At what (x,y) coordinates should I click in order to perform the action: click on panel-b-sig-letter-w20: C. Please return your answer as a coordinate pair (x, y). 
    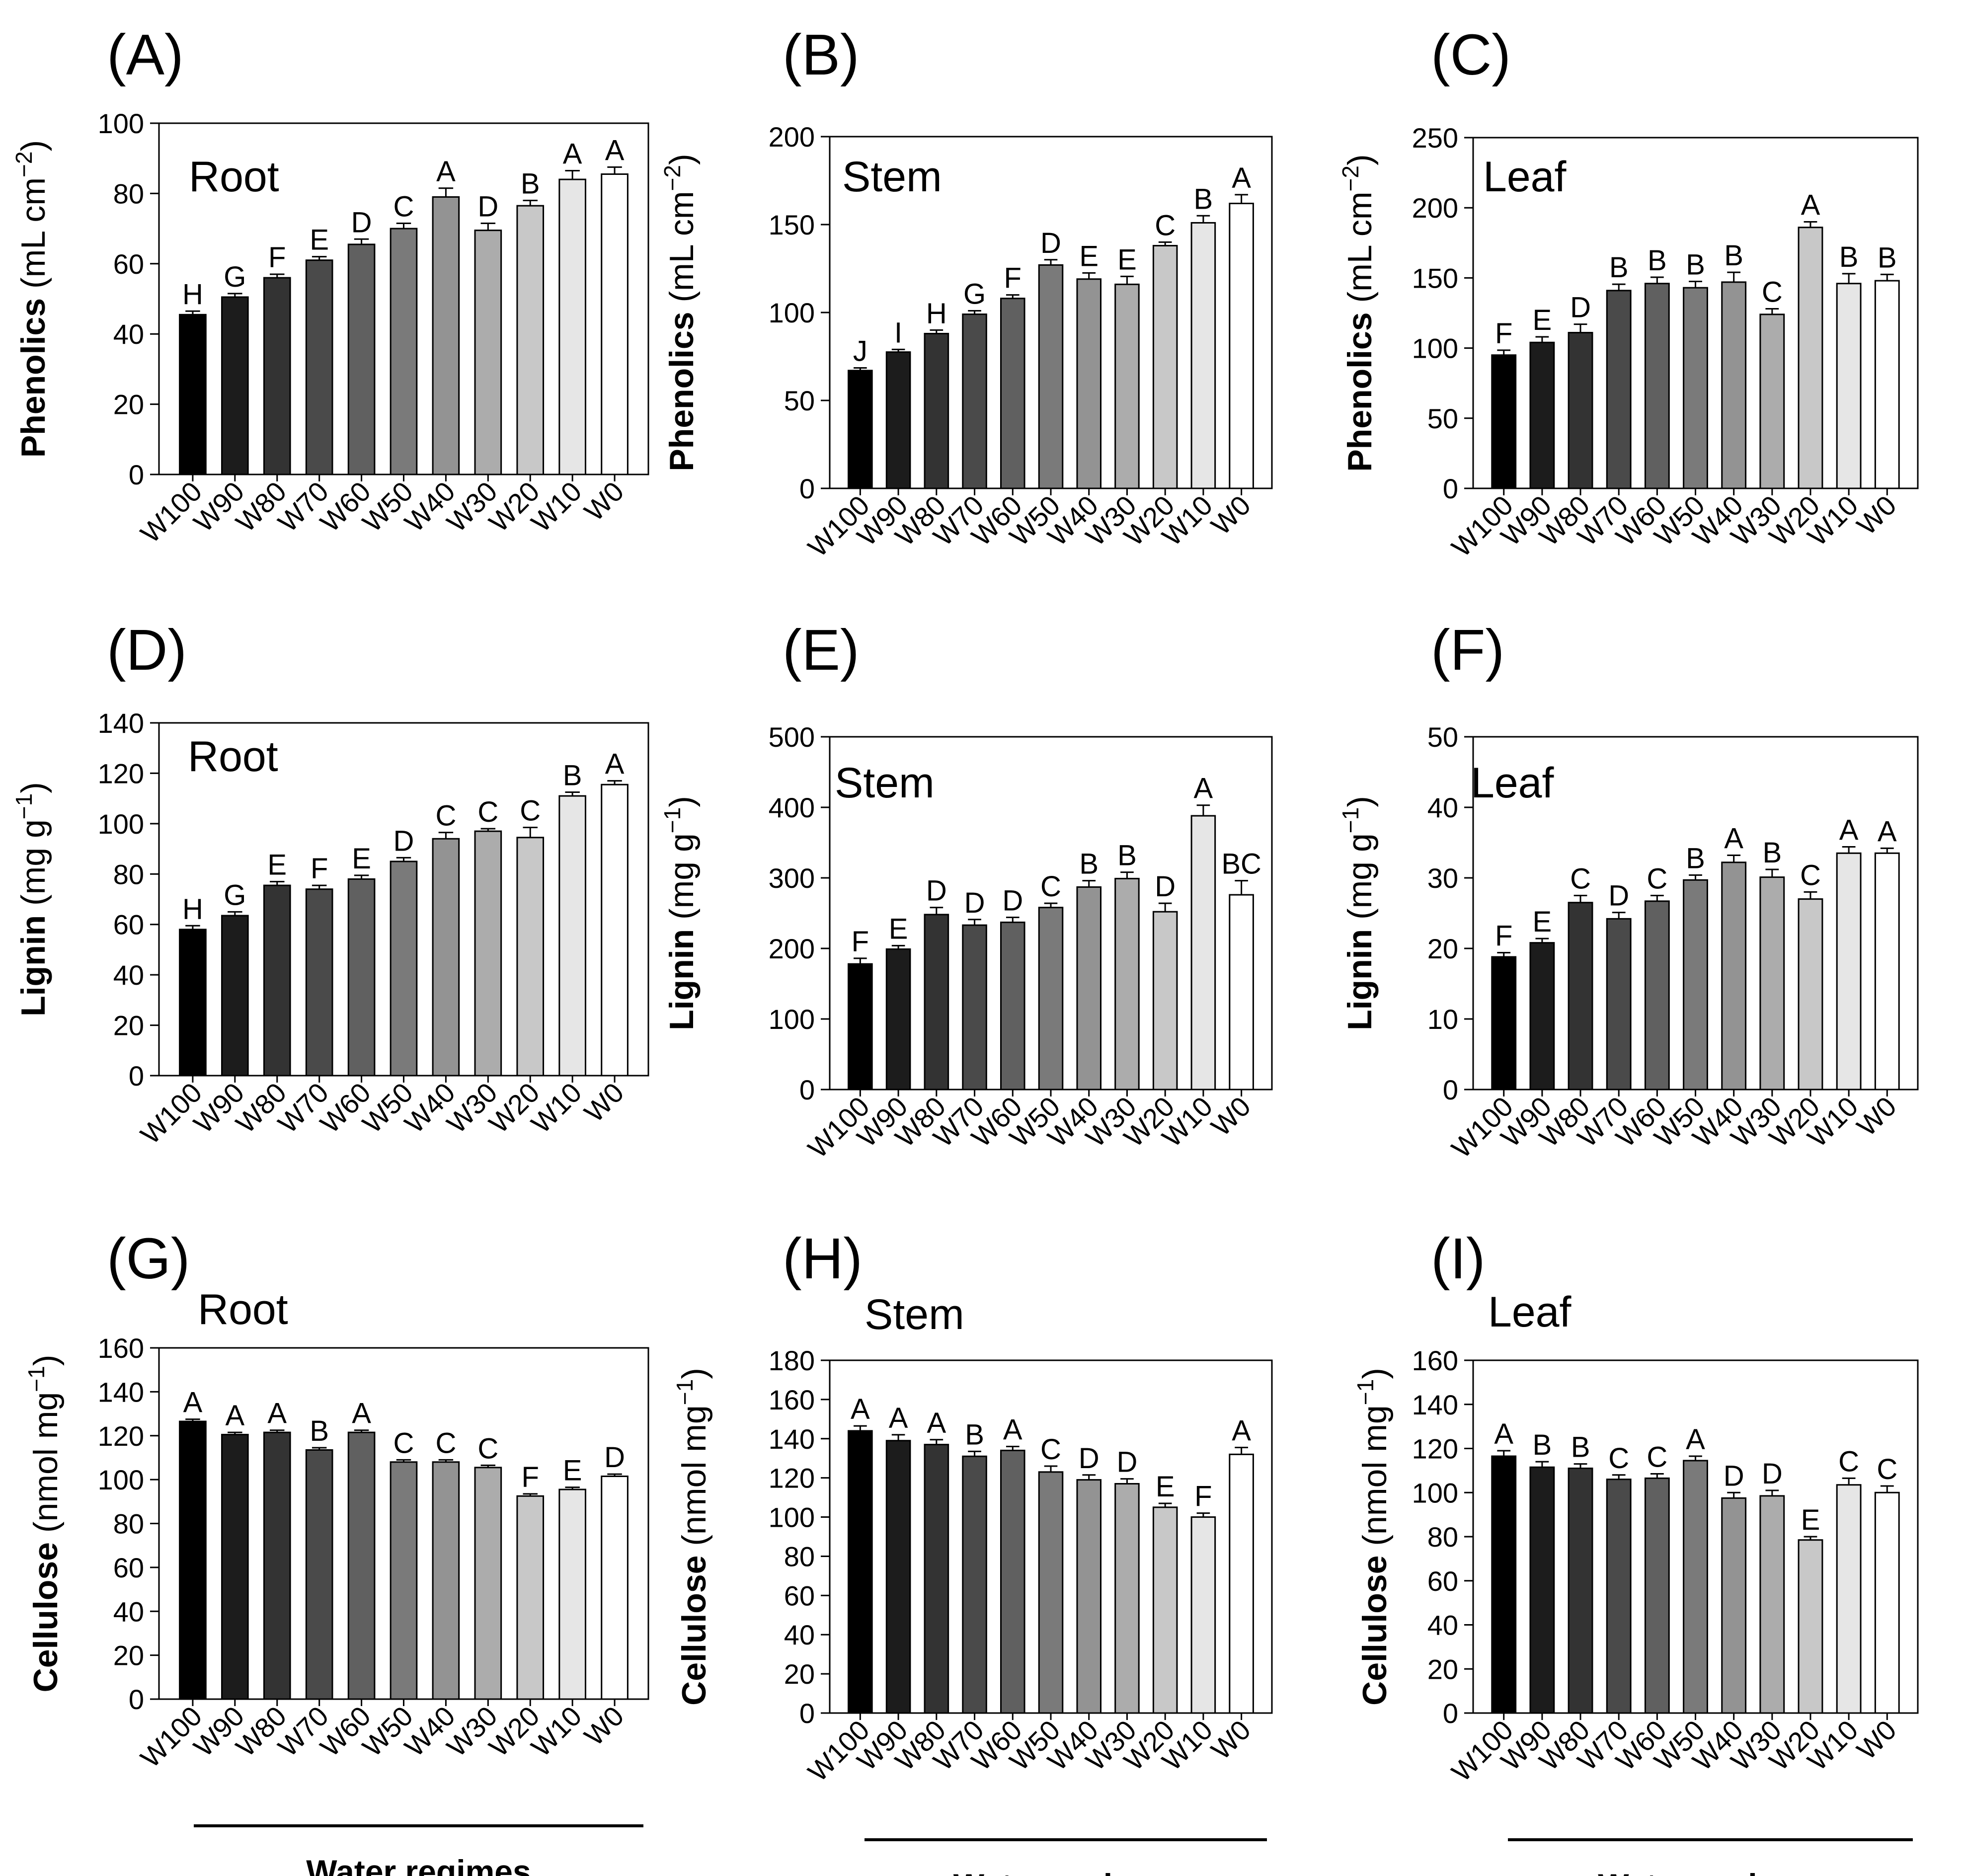
    Looking at the image, I should click on (1165, 225).